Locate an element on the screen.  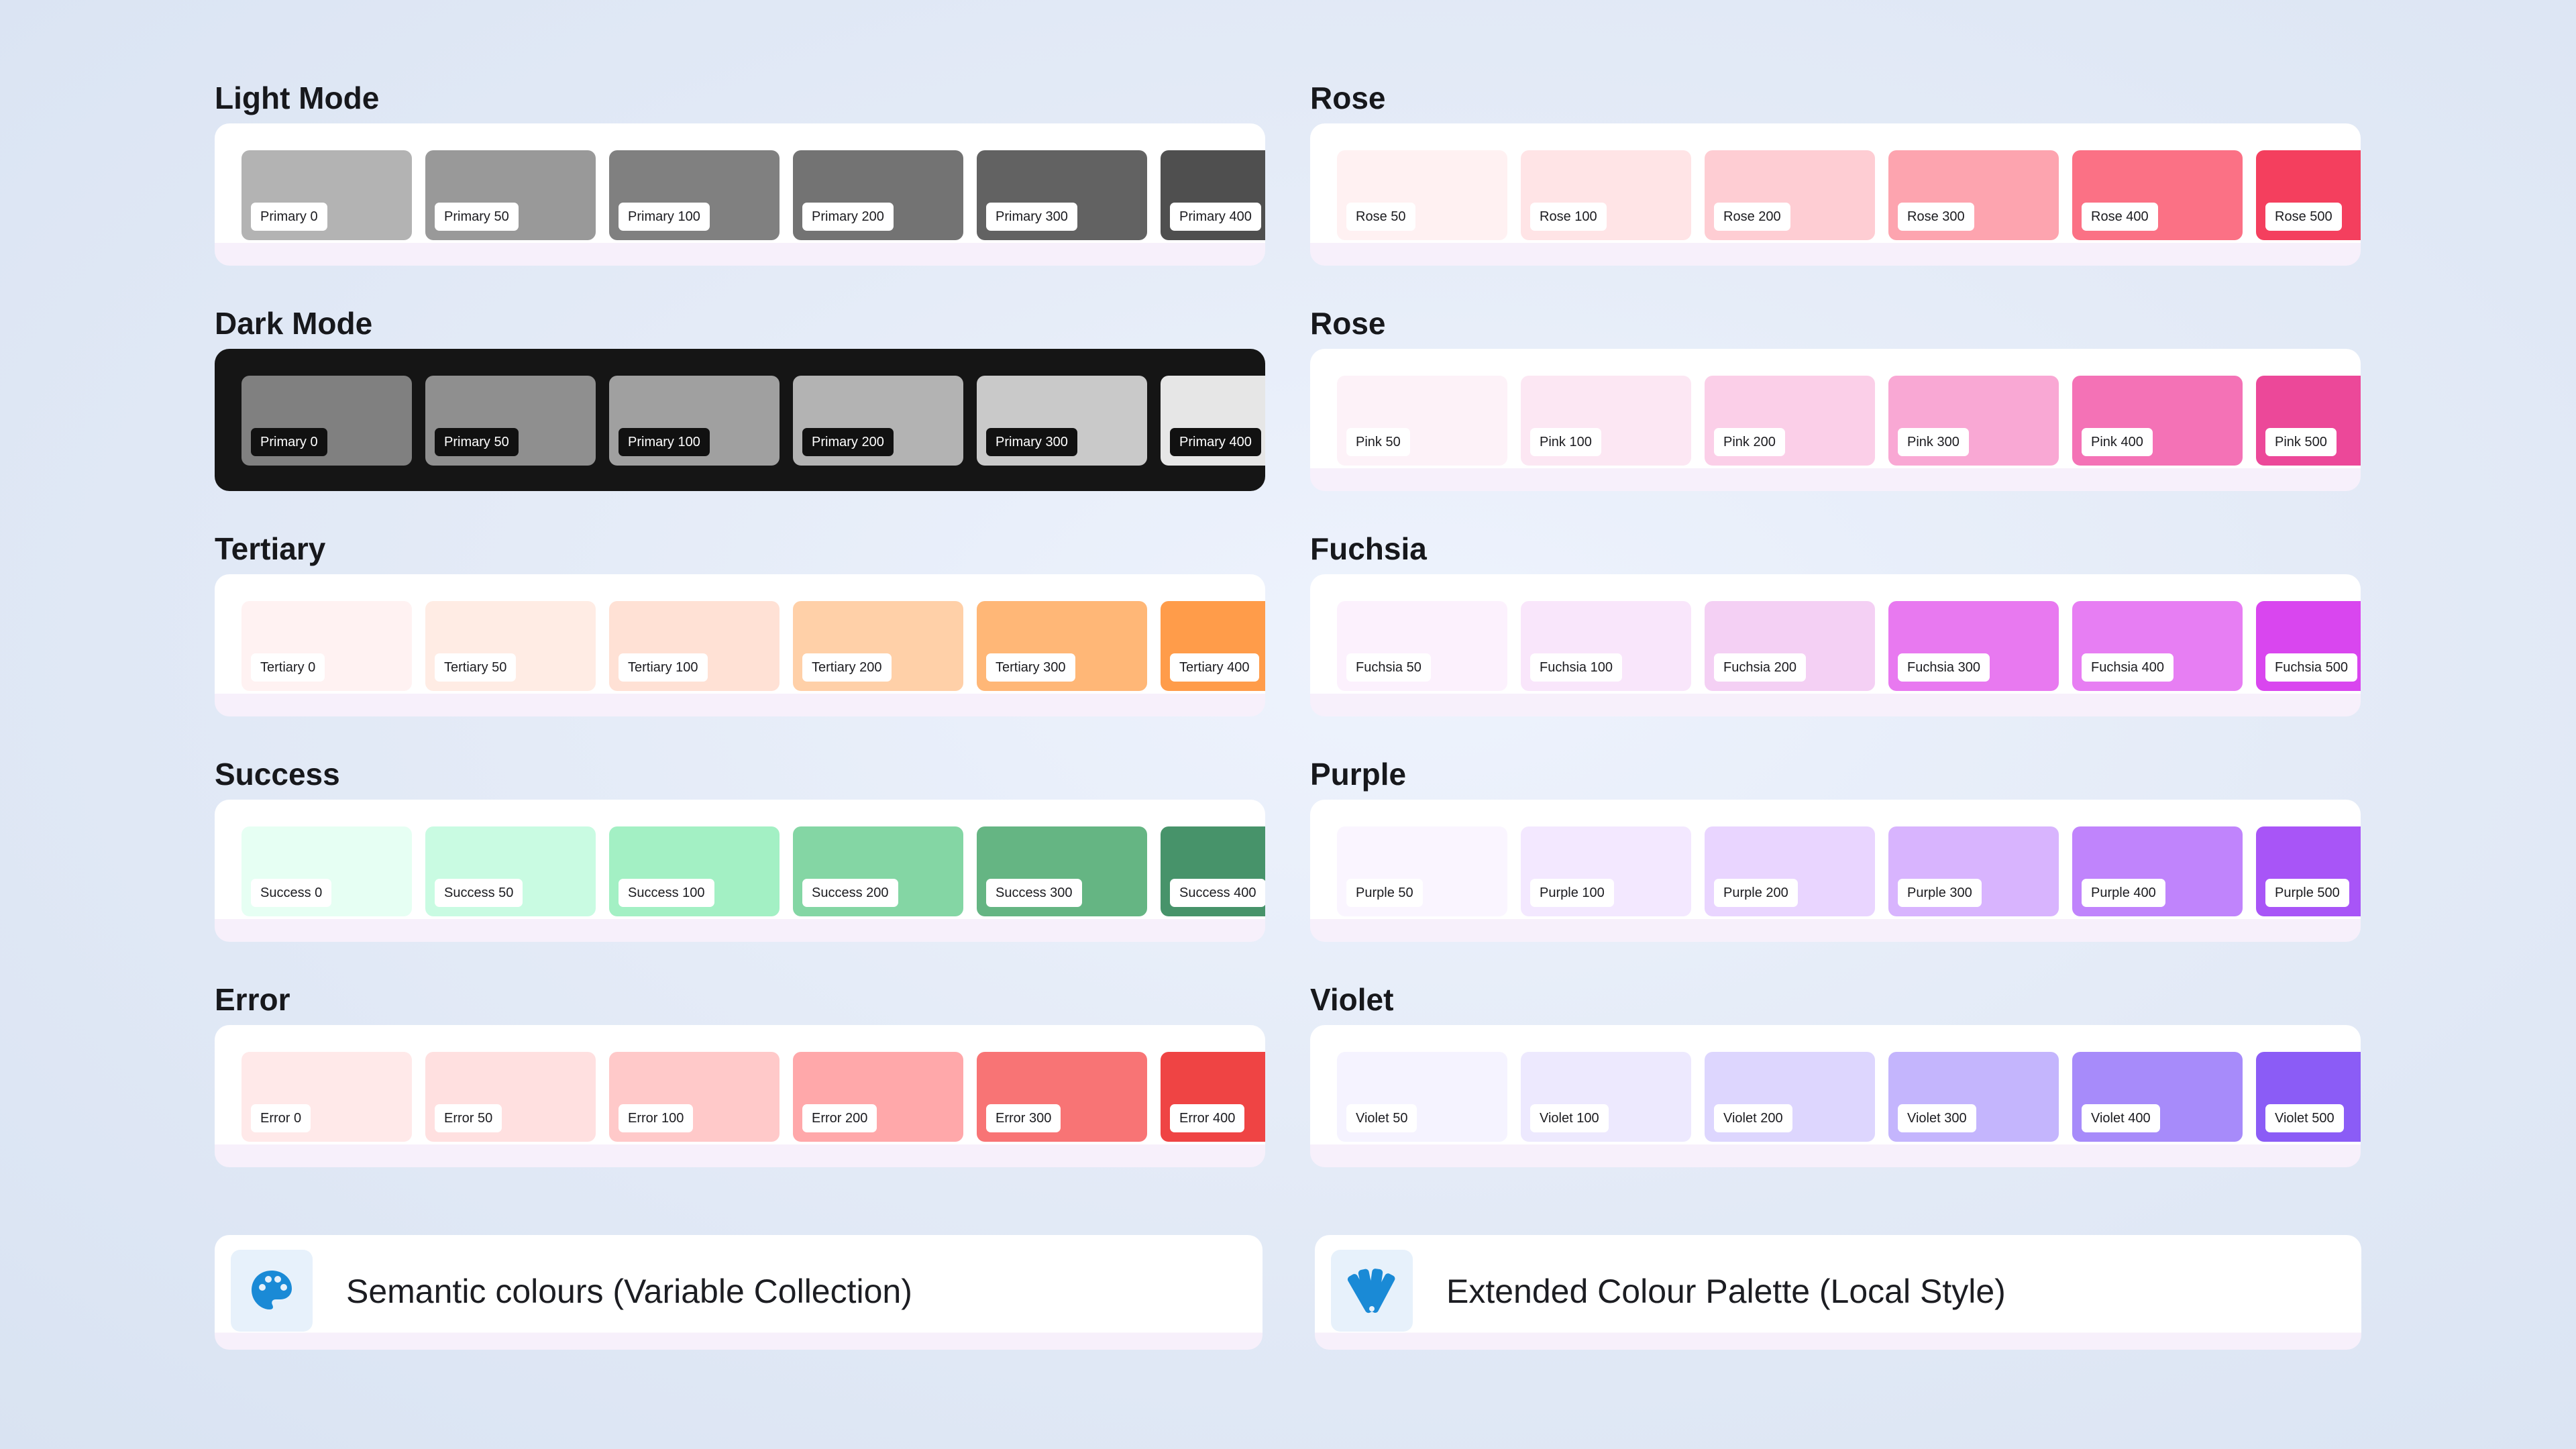
color-swatch-pink-400: Pink 400 is located at coordinates (2157, 421).